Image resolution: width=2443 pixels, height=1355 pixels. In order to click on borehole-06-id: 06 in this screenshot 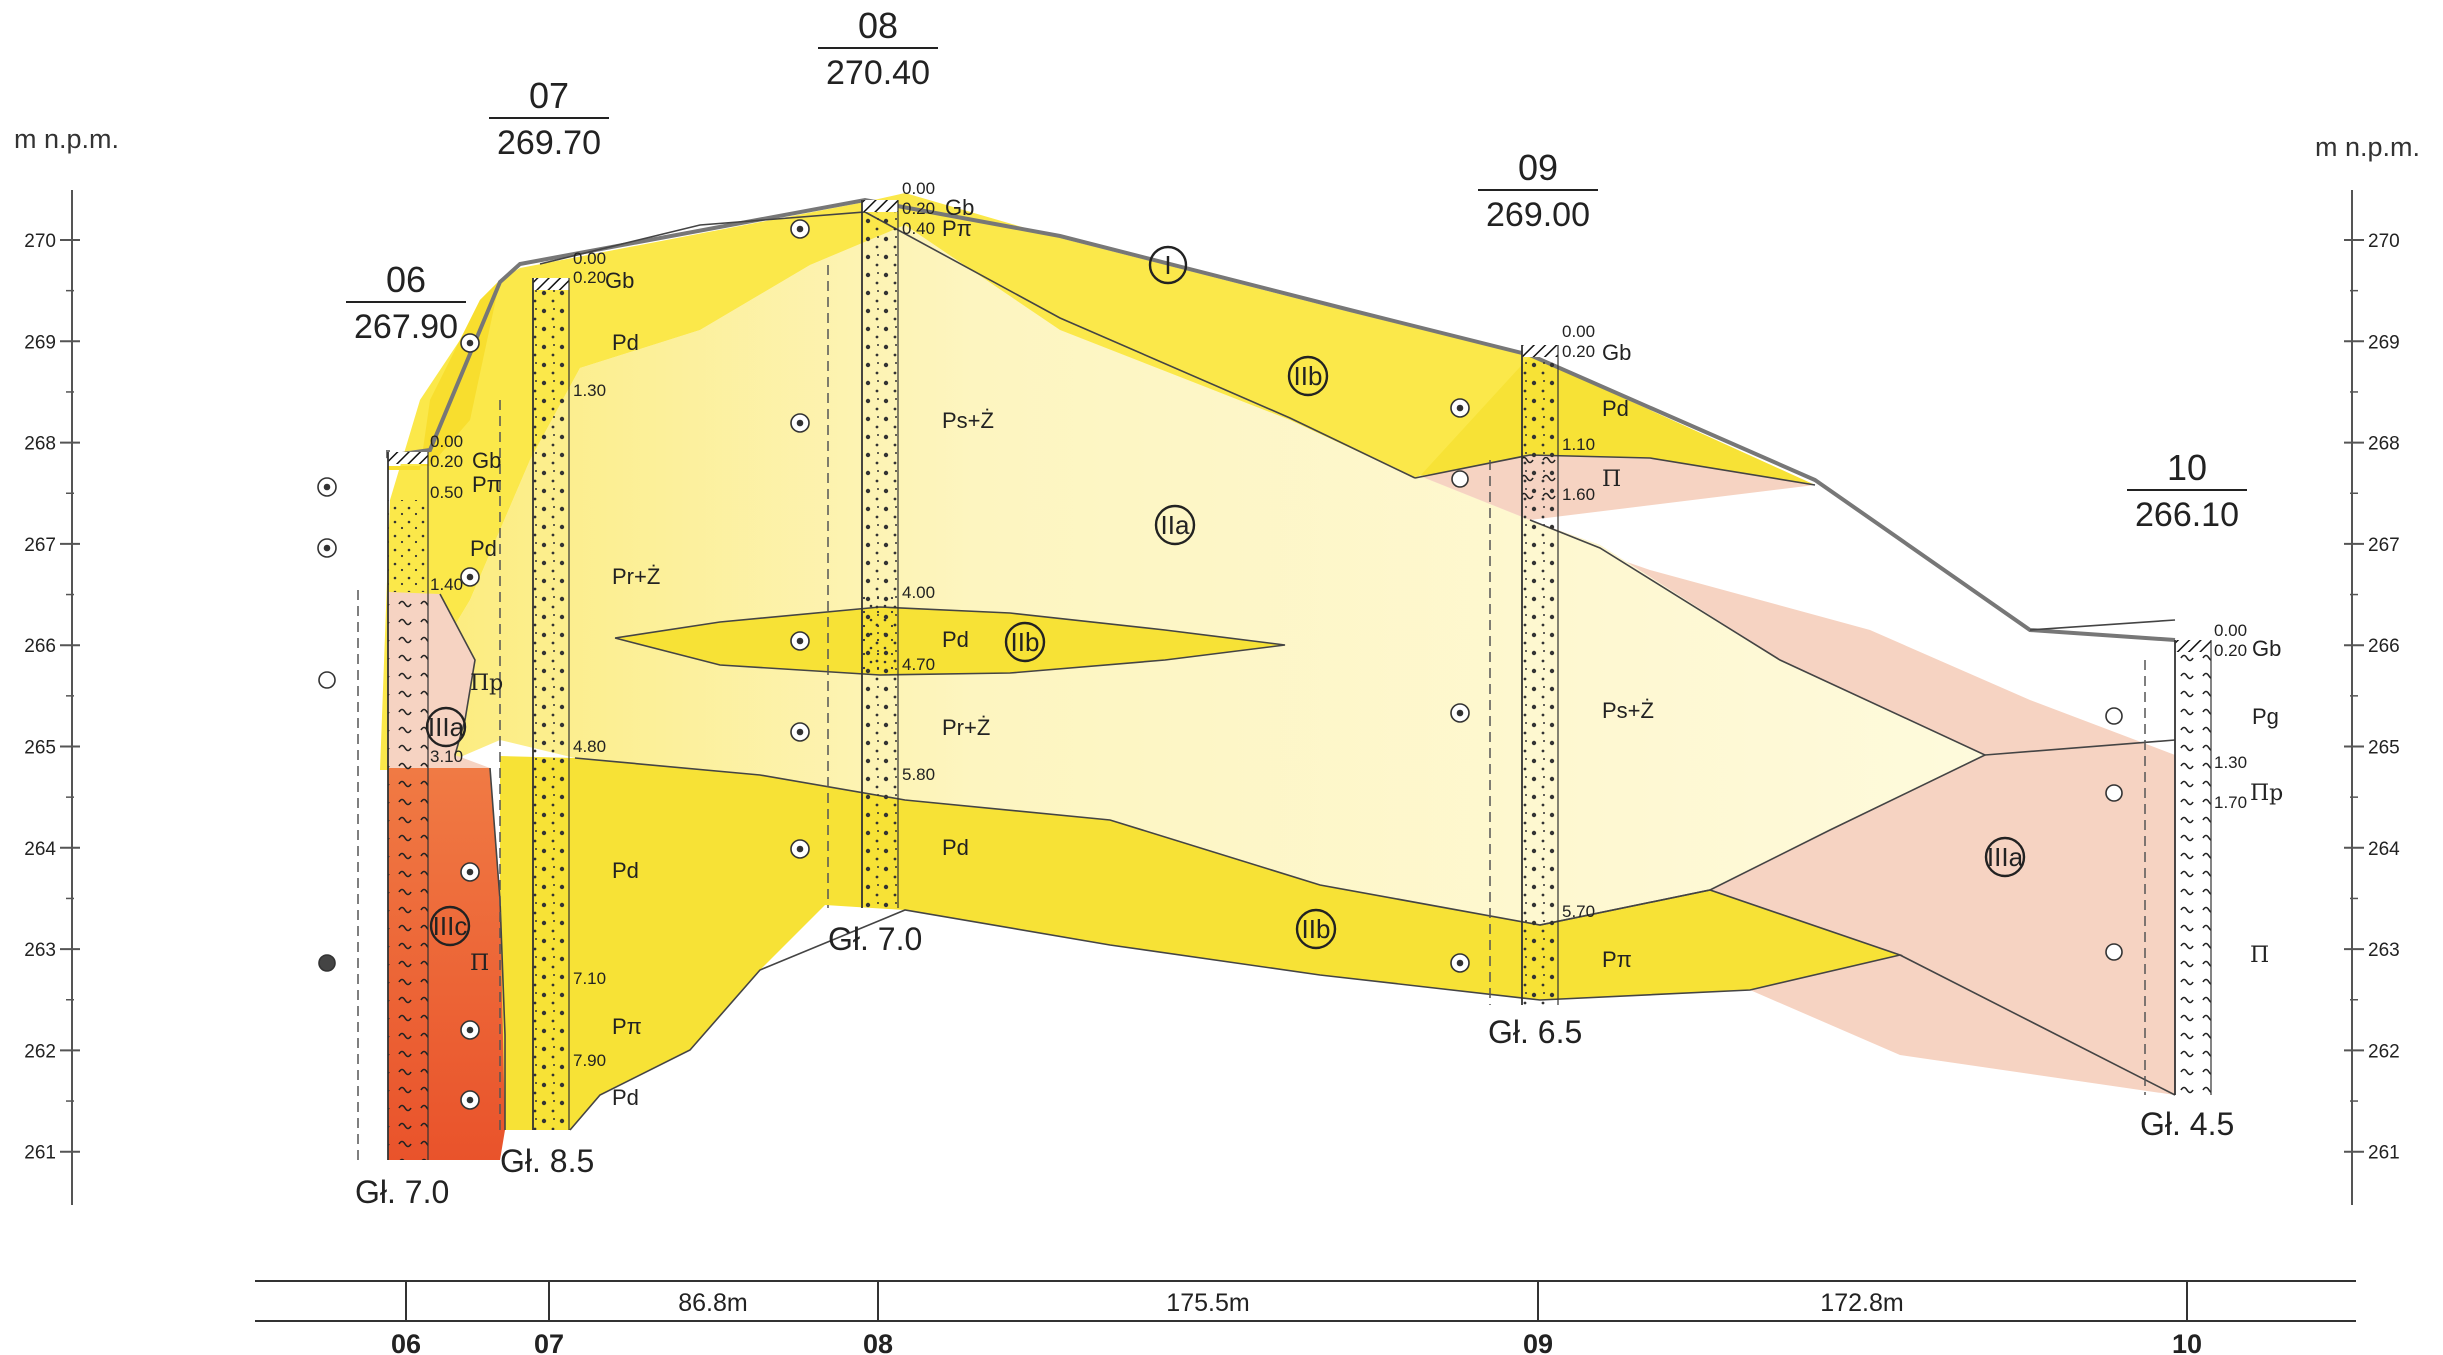, I will do `click(406, 279)`.